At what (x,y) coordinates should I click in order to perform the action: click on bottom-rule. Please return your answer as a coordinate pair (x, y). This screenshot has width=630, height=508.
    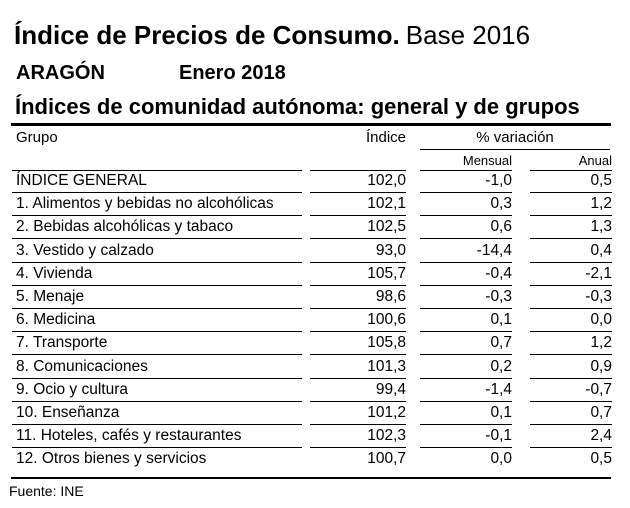
    Looking at the image, I should click on (311, 478).